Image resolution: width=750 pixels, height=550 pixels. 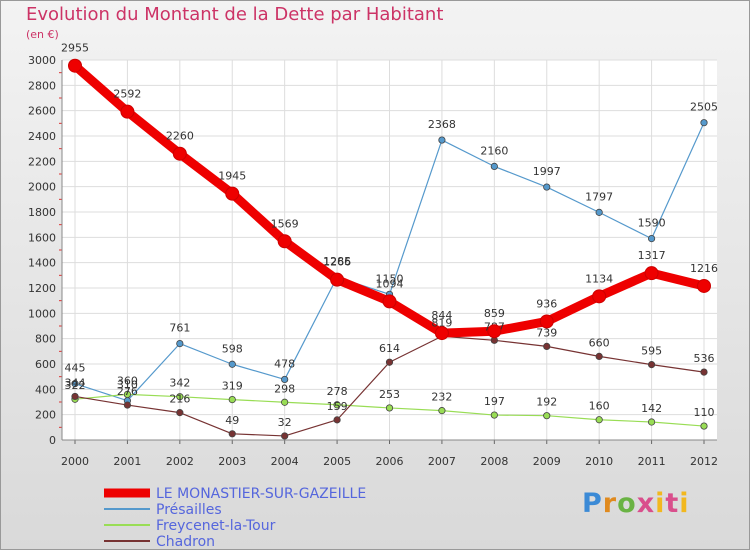 I want to click on data-label: 360, so click(x=127, y=380).